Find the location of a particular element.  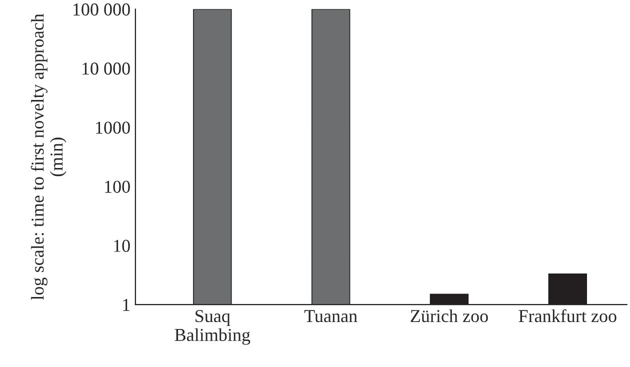

y-tick-label: 1 is located at coordinates (126, 304).